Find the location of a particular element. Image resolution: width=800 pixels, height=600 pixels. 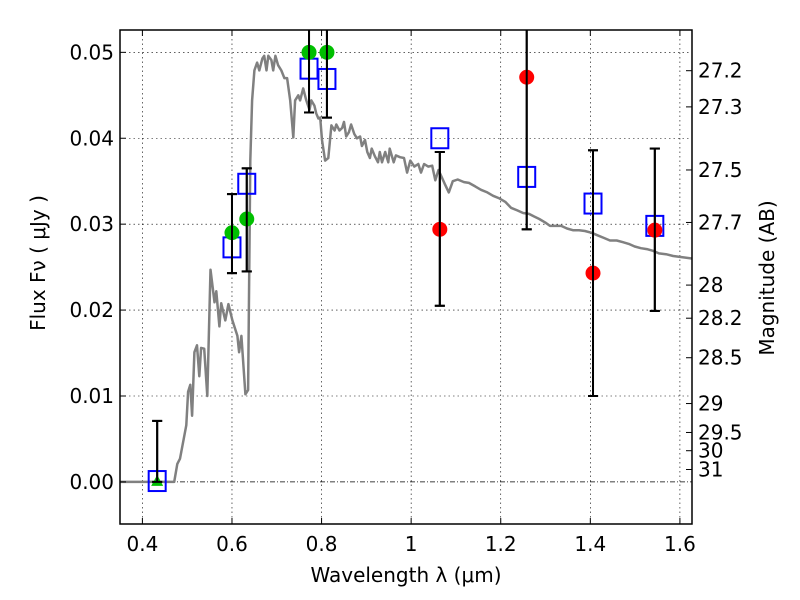

y-tick-label: 0.04 is located at coordinates (91, 138).